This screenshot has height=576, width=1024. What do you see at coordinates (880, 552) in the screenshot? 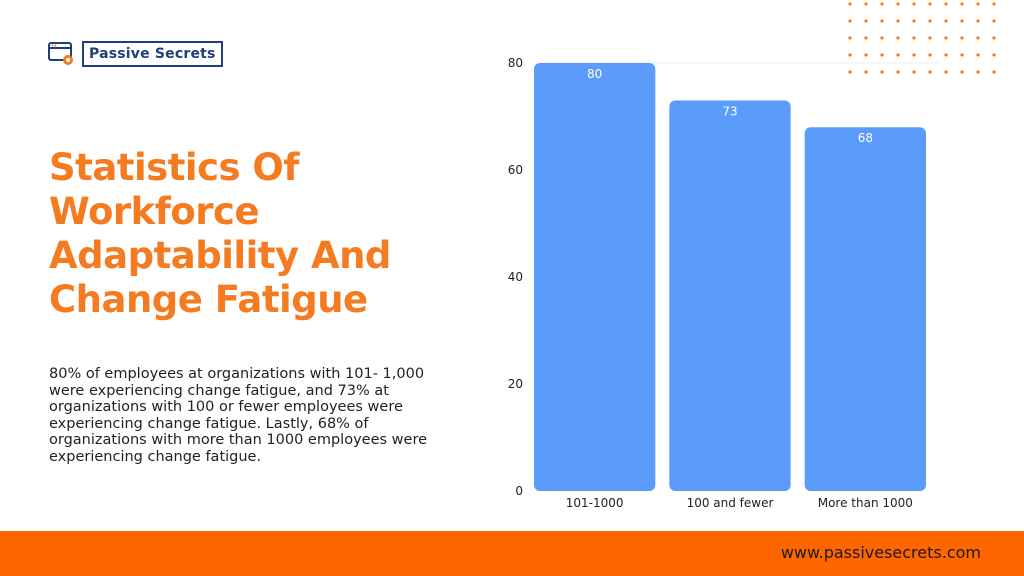
I see `footer-url: www.passivesecrets.com` at bounding box center [880, 552].